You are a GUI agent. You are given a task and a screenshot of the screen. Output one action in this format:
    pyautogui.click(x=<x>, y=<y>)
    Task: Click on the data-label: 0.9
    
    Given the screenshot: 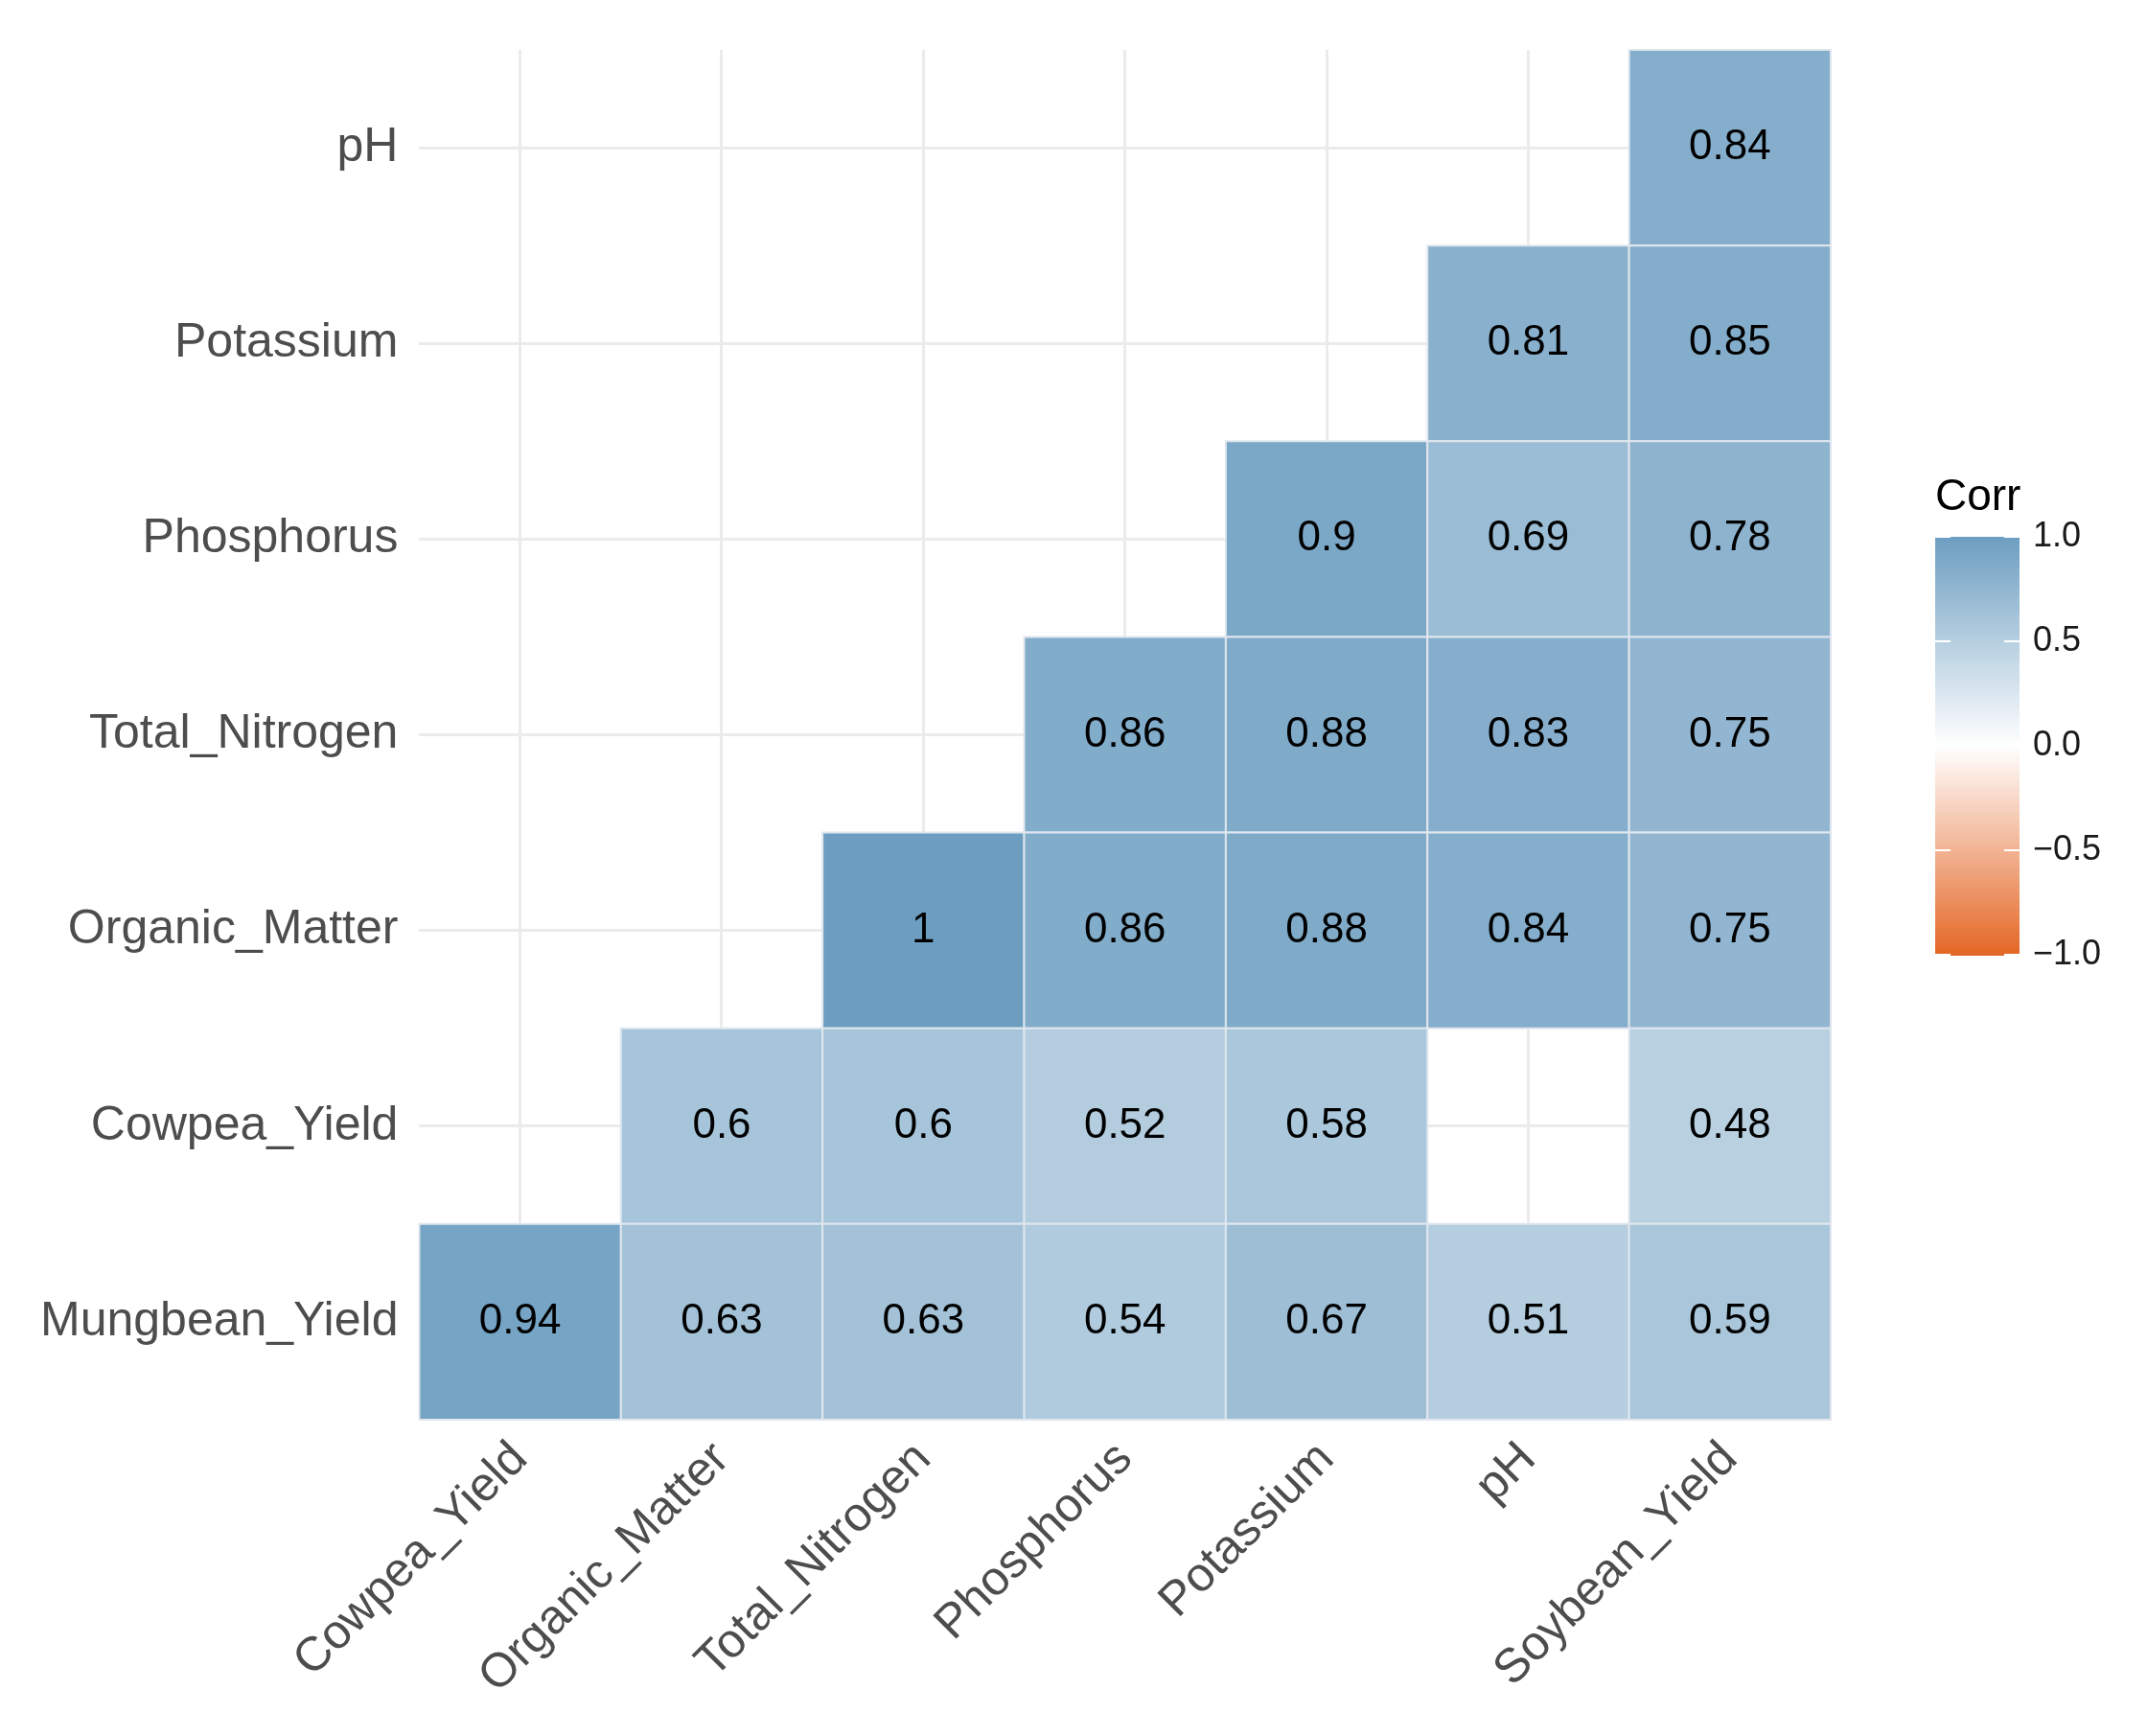 What is the action you would take?
    pyautogui.click(x=1326, y=536)
    